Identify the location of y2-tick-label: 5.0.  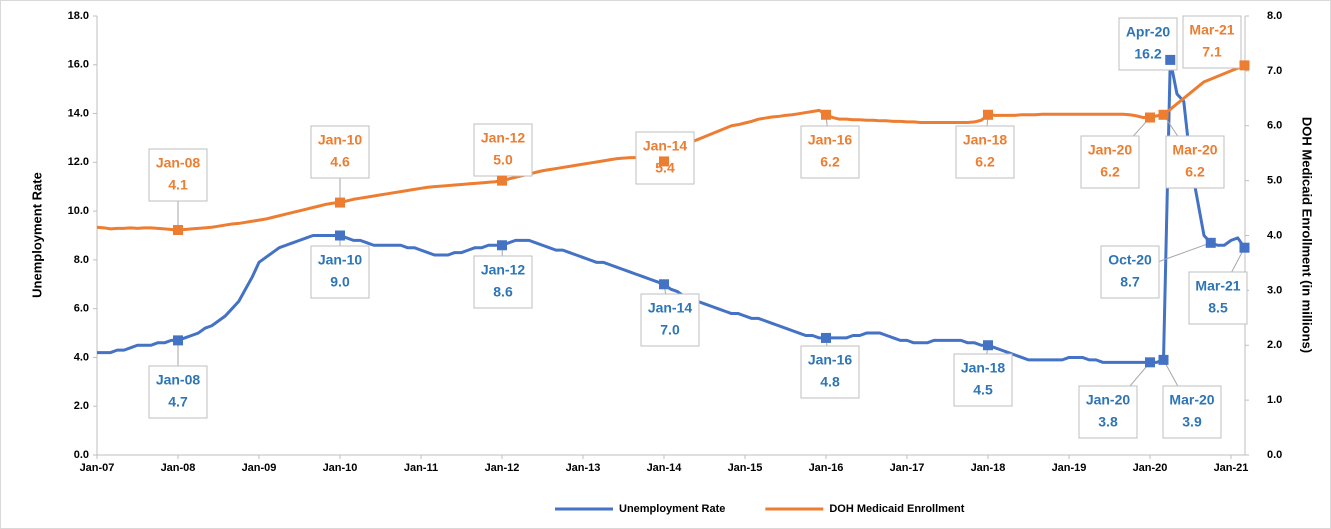
(1274, 181).